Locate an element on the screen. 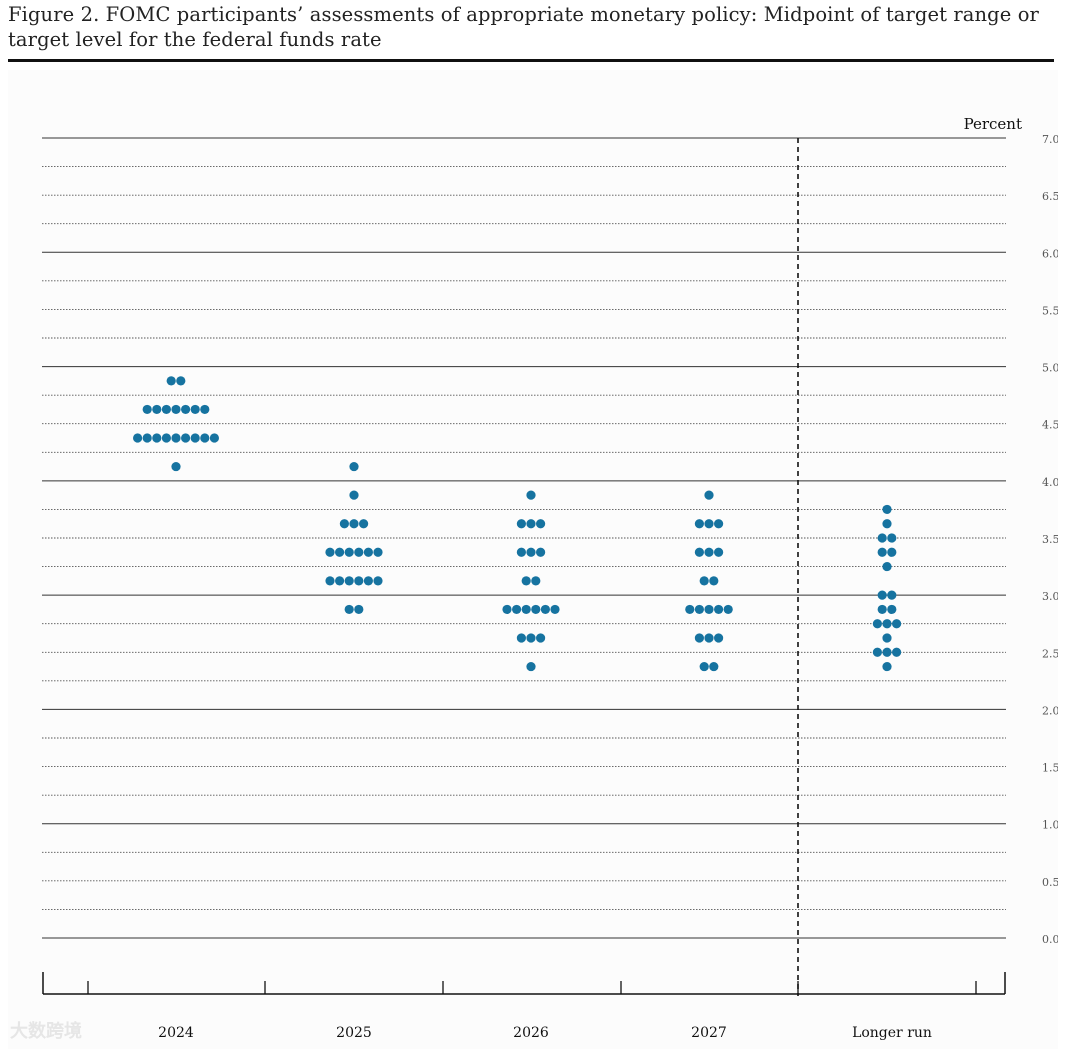 The image size is (1080, 1049). y-tick-label: 3.5 is located at coordinates (1050, 539).